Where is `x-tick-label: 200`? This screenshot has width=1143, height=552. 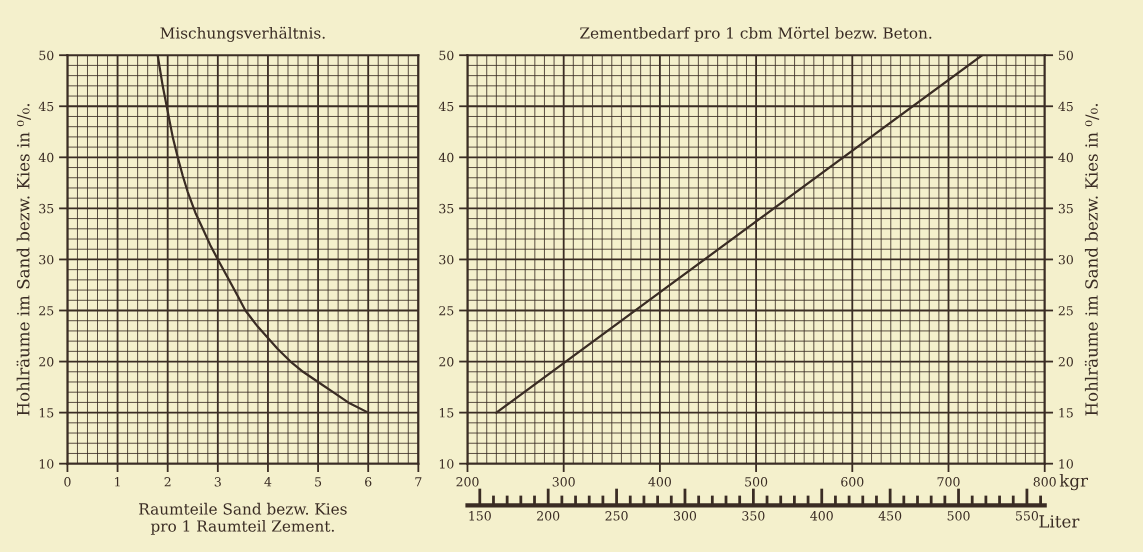 x-tick-label: 200 is located at coordinates (467, 482).